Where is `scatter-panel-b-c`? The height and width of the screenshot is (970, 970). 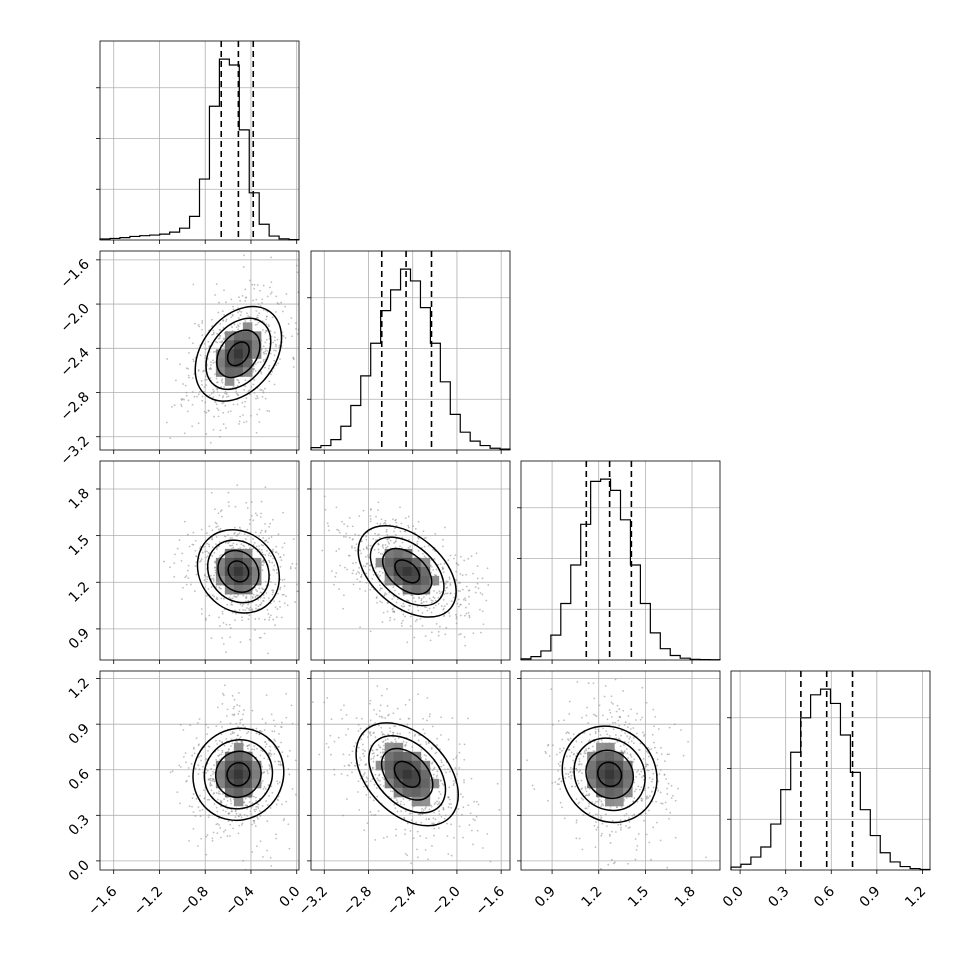
scatter-panel-b-c is located at coordinates (409, 562).